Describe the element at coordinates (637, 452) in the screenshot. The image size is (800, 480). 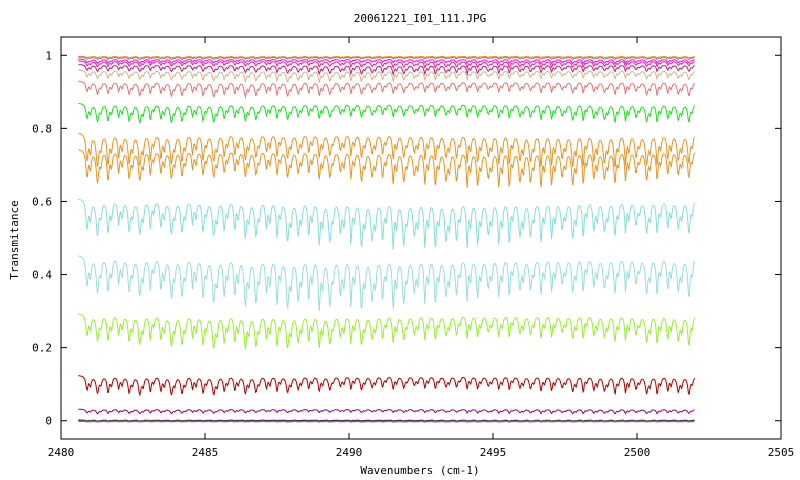
I see `x-tick-label: 2500` at that location.